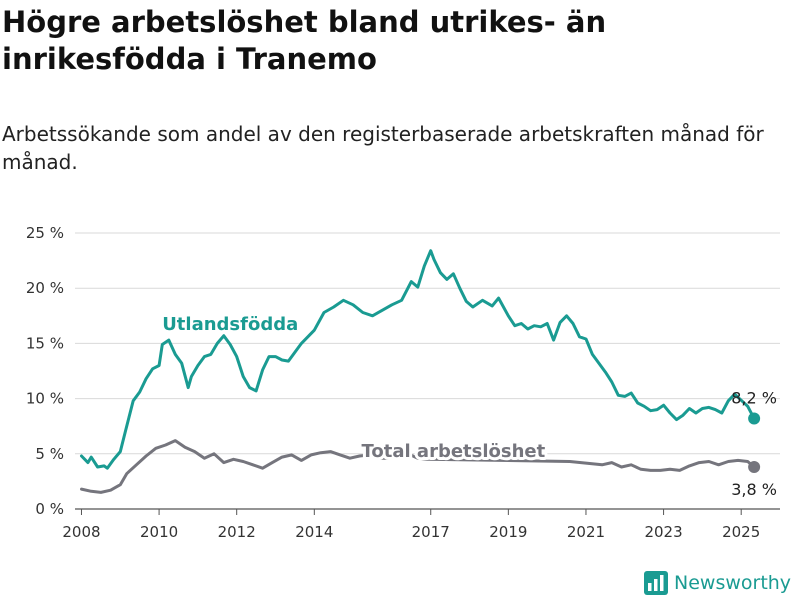 Image resolution: width=800 pixels, height=600 pixels. I want to click on x-tick-label: 2014, so click(314, 532).